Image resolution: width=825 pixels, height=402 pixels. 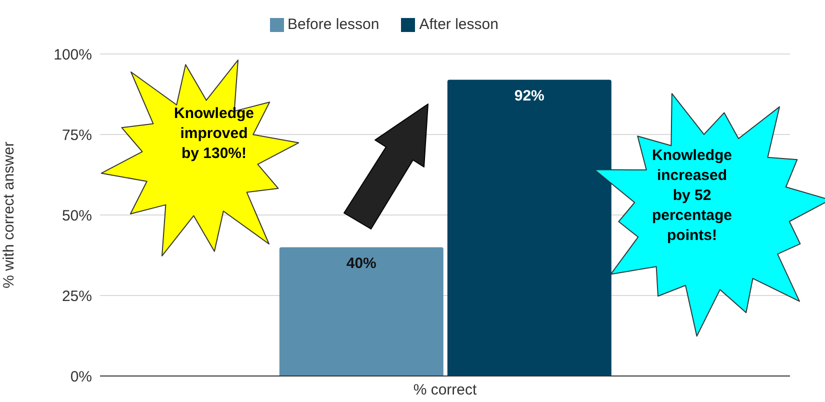 What do you see at coordinates (692, 195) in the screenshot?
I see `annotation: Knowledge increased by 52 percentage points!` at bounding box center [692, 195].